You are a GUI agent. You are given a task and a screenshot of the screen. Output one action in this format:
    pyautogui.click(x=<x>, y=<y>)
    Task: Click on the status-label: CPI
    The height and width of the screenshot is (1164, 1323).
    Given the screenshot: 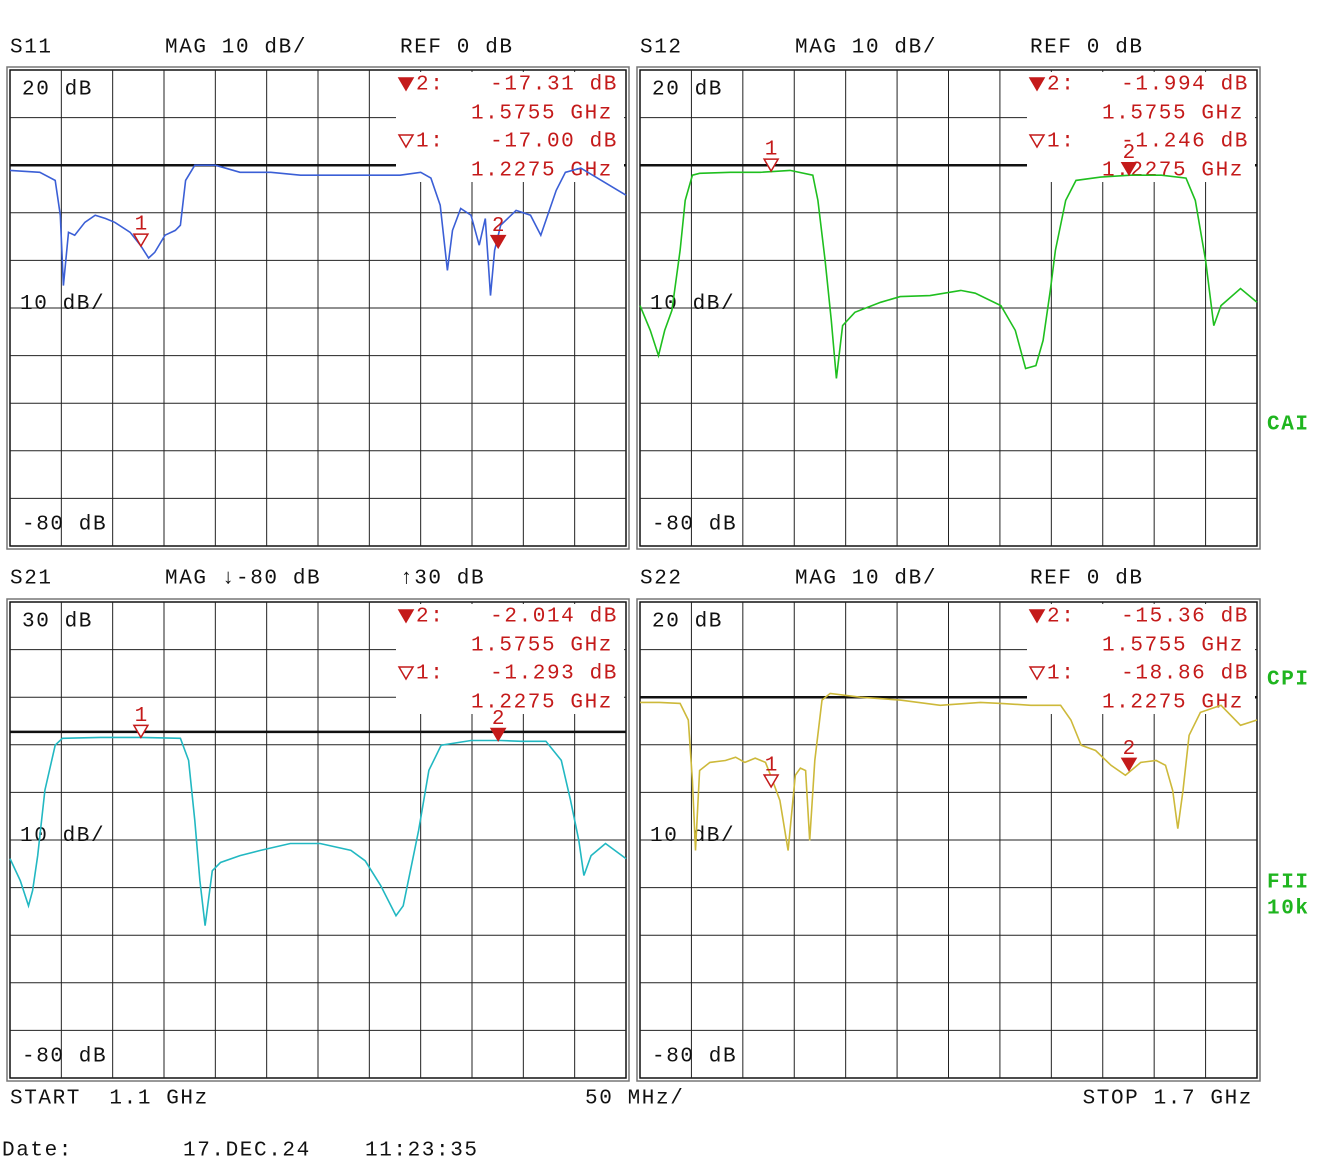 What is the action you would take?
    pyautogui.click(x=1288, y=680)
    